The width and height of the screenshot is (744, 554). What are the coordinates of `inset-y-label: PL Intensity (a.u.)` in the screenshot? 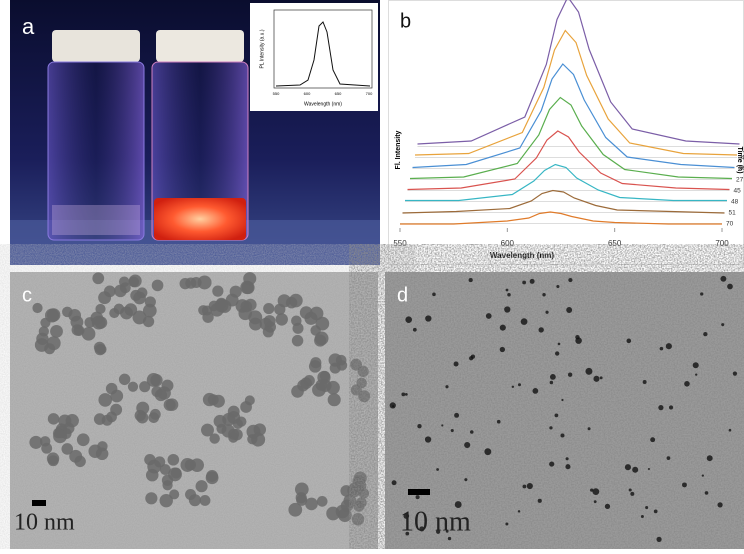 It's located at (262, 48).